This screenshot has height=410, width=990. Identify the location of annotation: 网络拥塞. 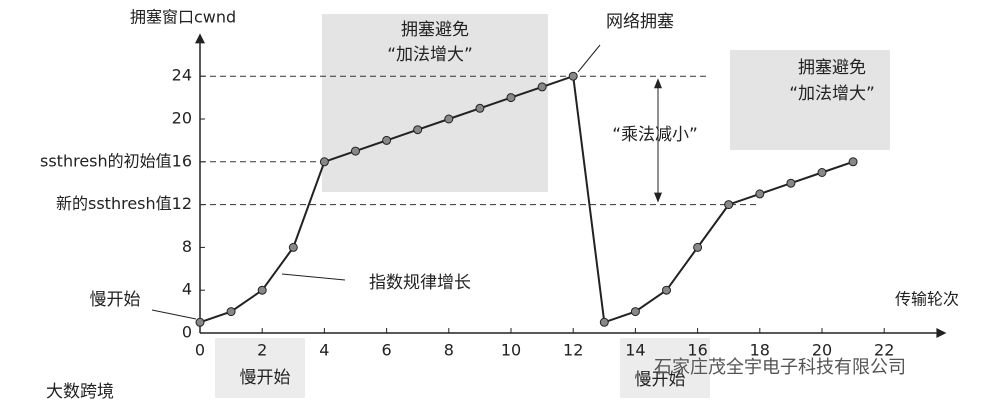
(640, 22).